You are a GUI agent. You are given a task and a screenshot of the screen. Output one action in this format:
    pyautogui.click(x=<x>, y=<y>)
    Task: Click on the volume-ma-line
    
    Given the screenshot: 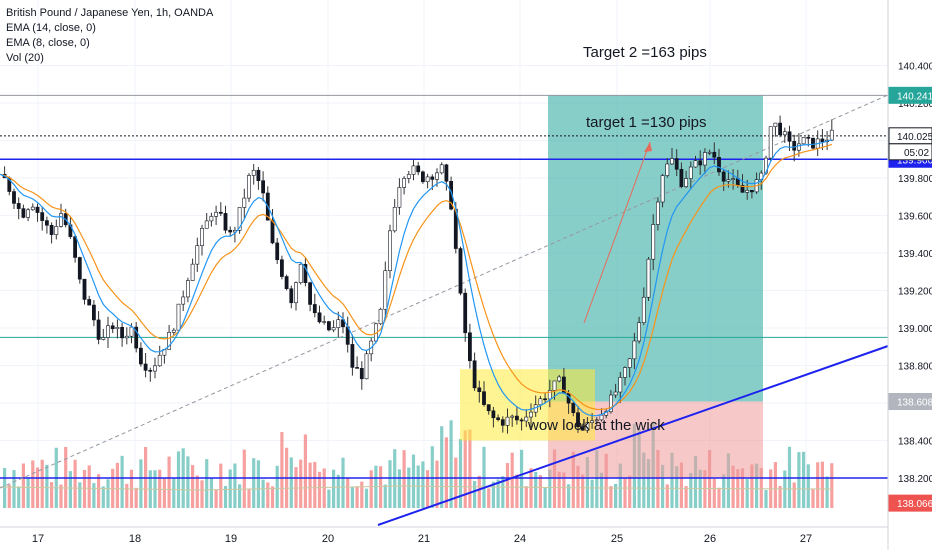 What is the action you would take?
    pyautogui.click(x=416, y=488)
    